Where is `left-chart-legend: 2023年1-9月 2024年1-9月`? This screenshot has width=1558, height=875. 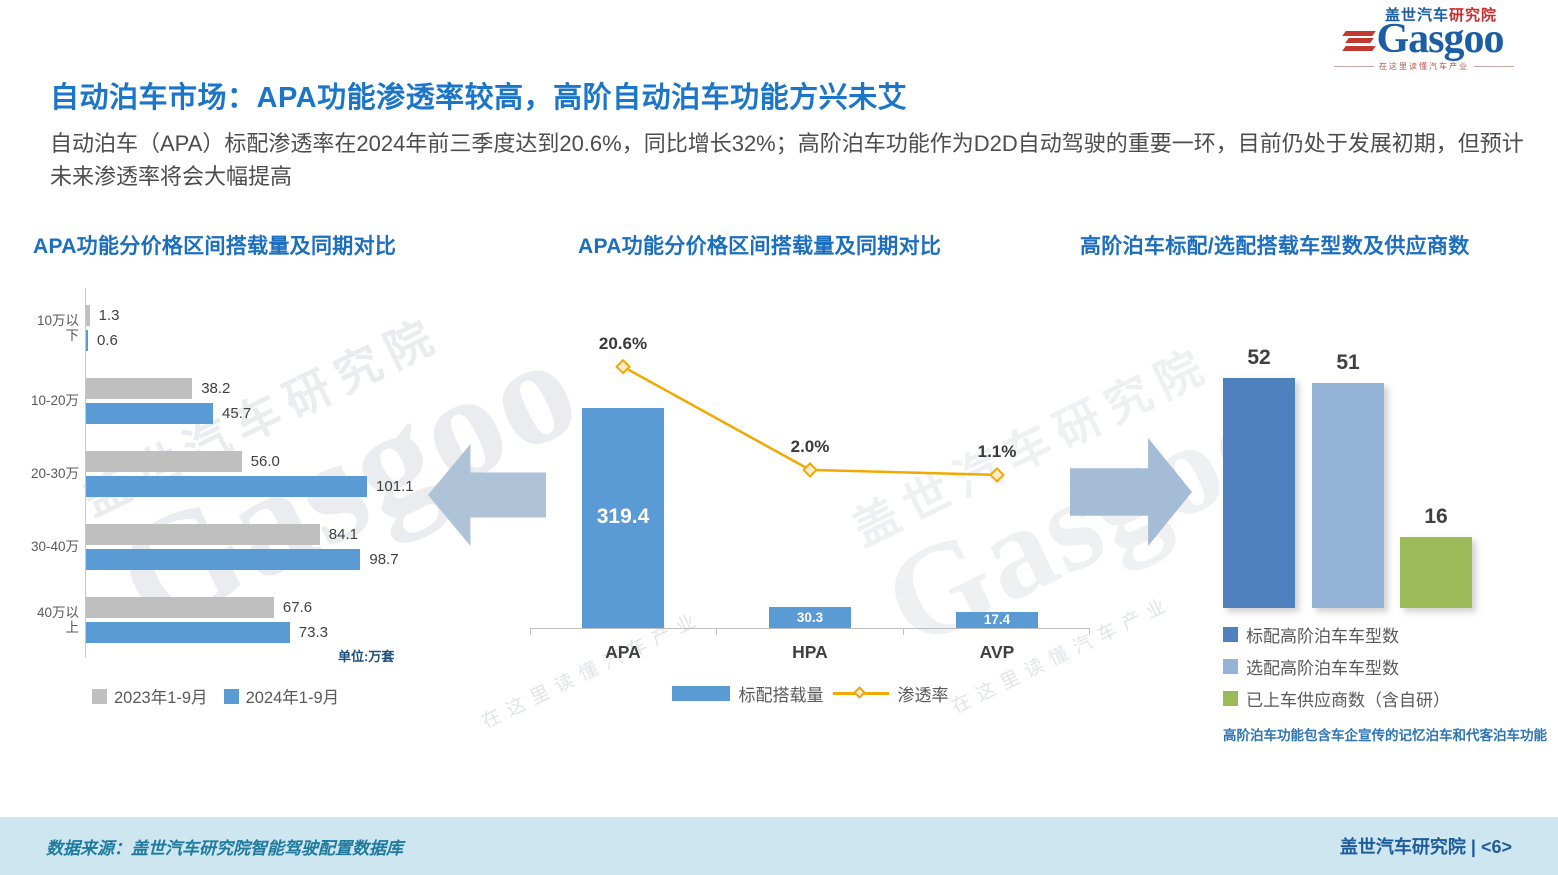
left-chart-legend: 2023年1-9月 2024年1-9月 is located at coordinates (215, 696).